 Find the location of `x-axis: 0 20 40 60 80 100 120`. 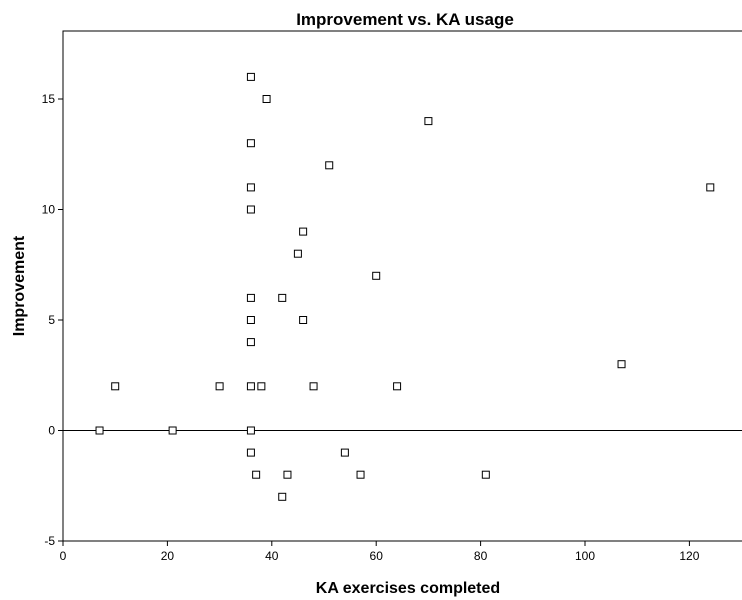

x-axis: 0 20 40 60 80 100 120 is located at coordinates (380, 552).